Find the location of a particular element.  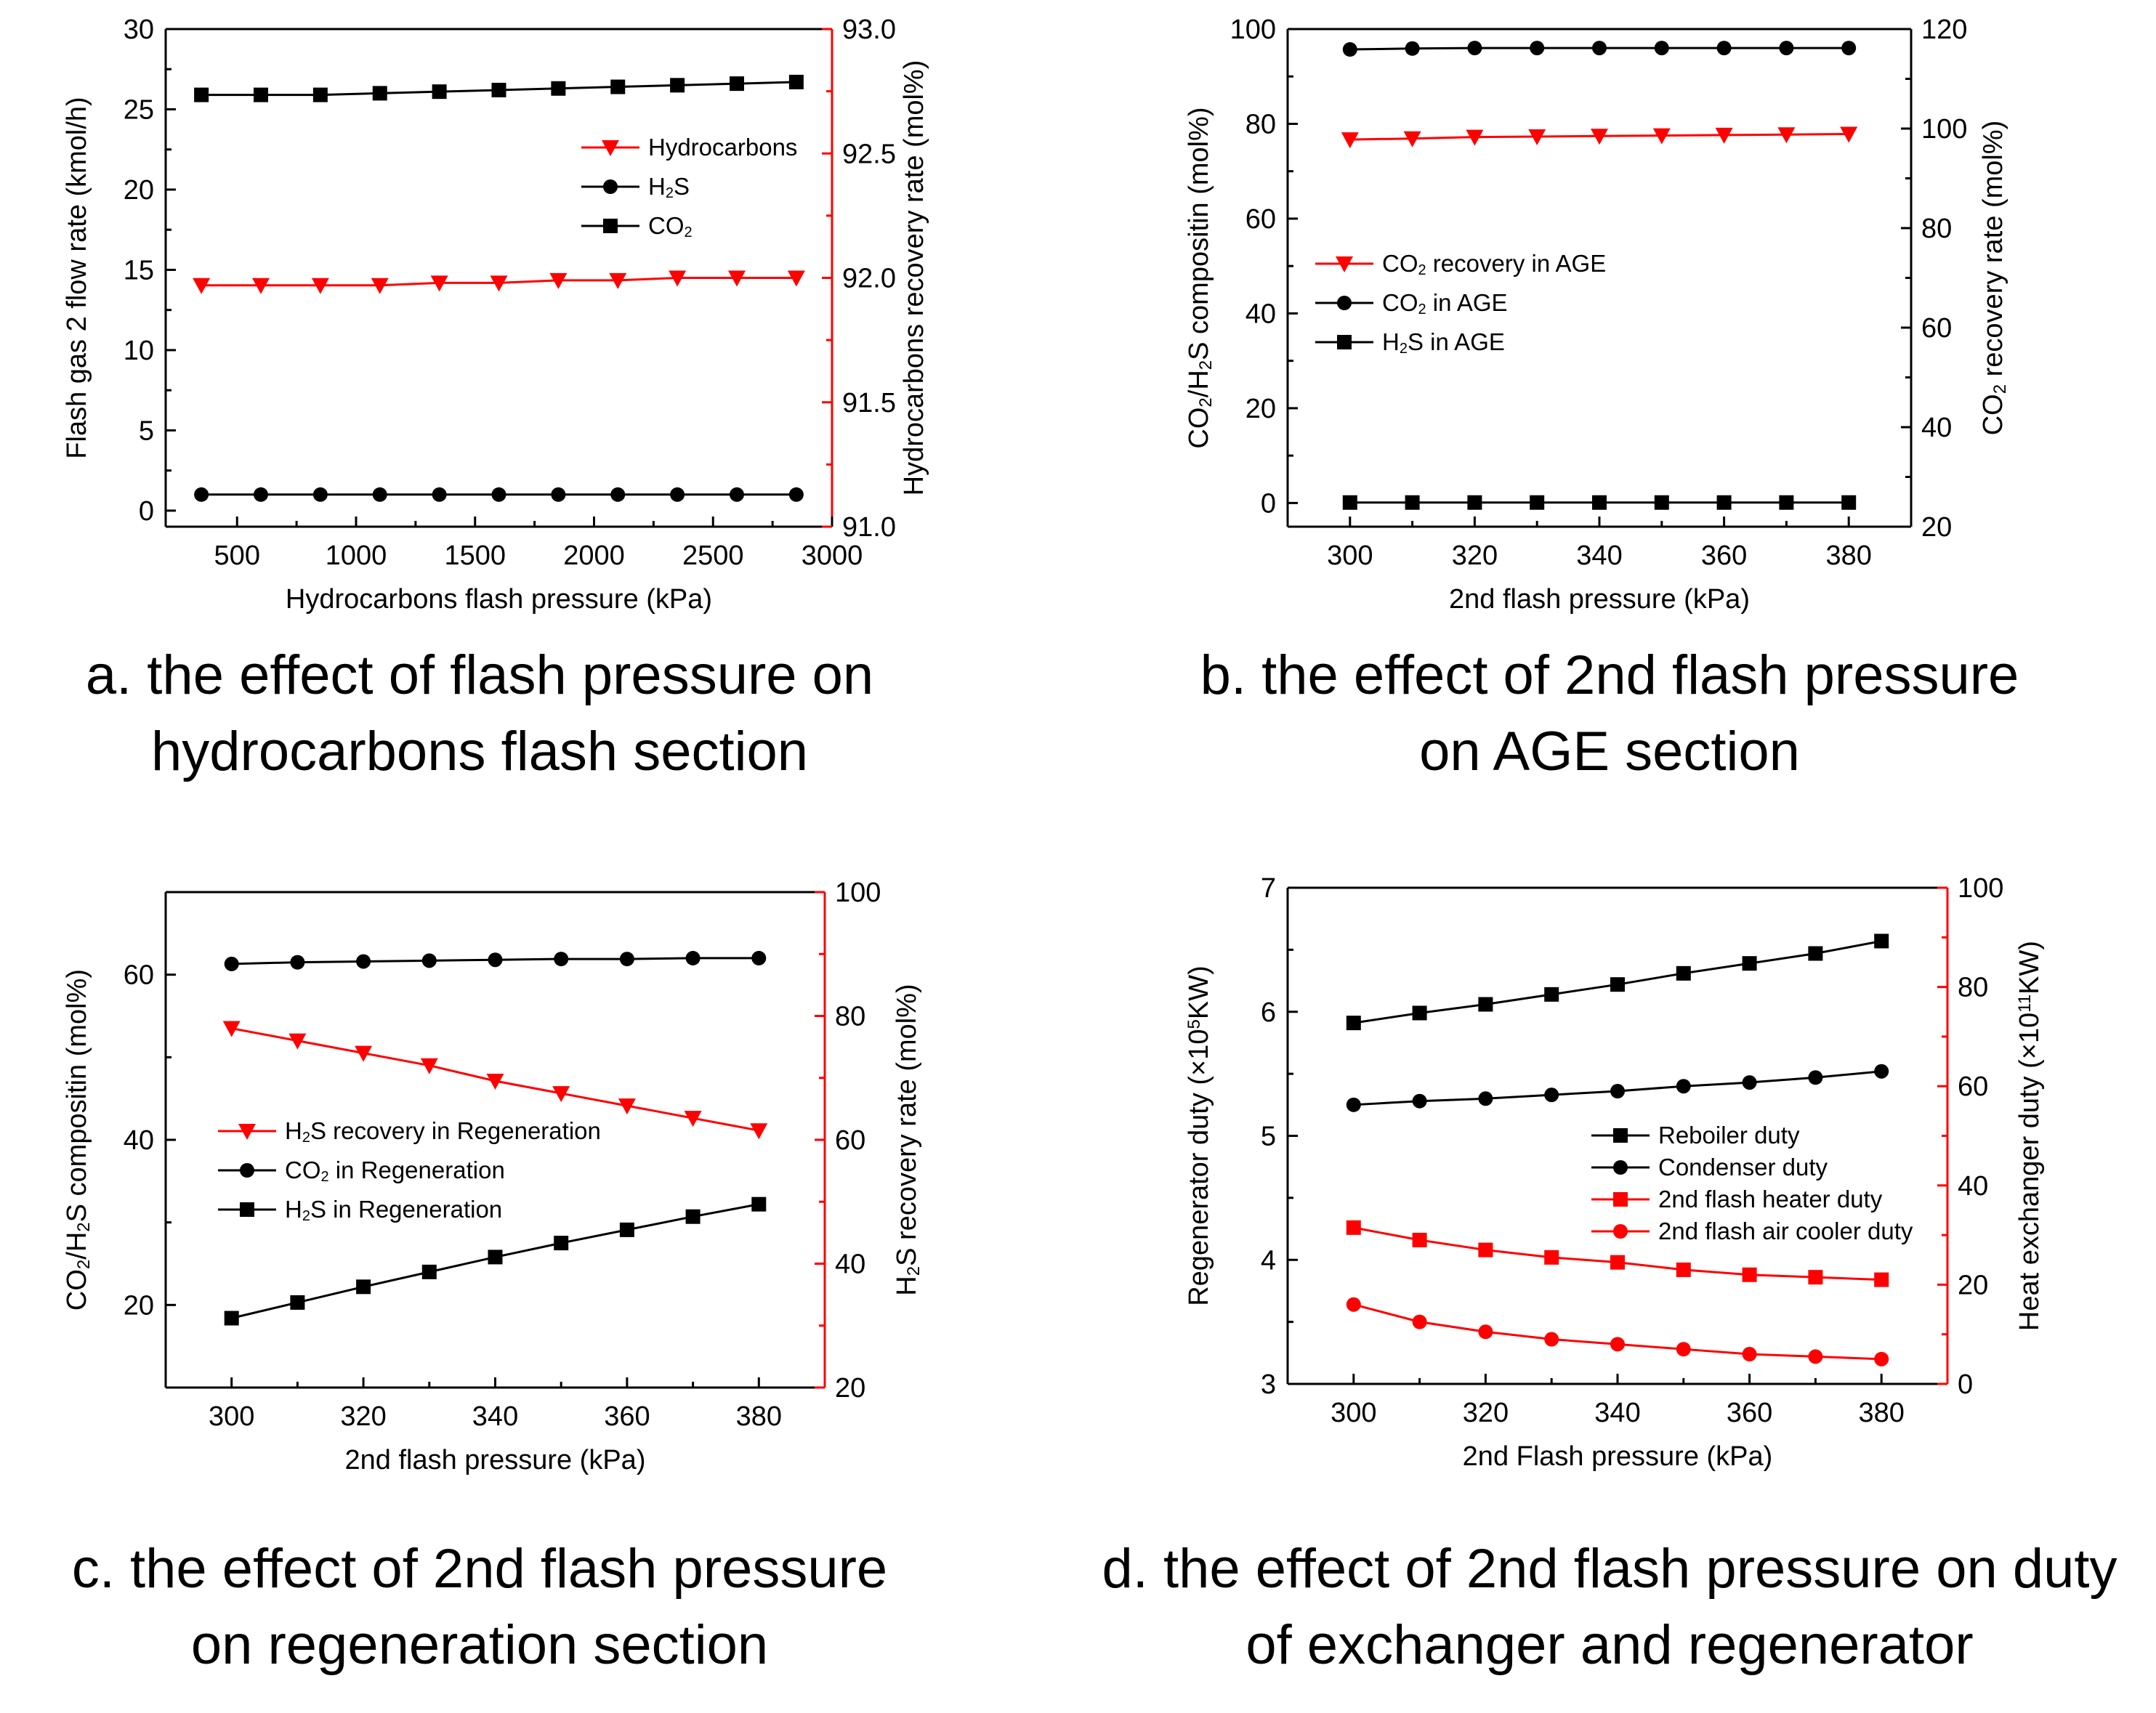

legend-label: Condenser duty is located at coordinates (1743, 1167).